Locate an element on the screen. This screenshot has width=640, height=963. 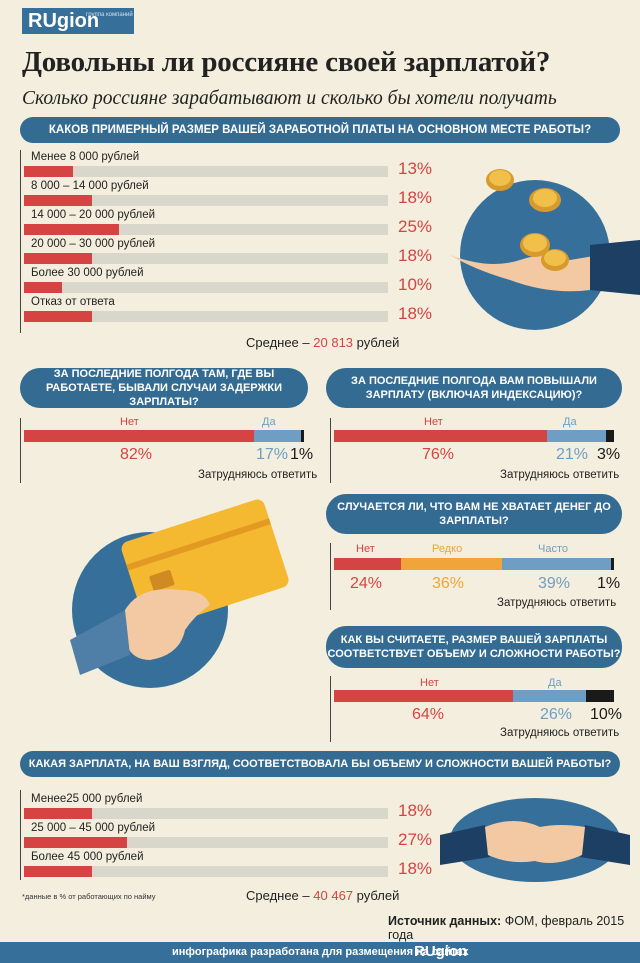
q4-rarely-segment is located at coordinates (451, 564).